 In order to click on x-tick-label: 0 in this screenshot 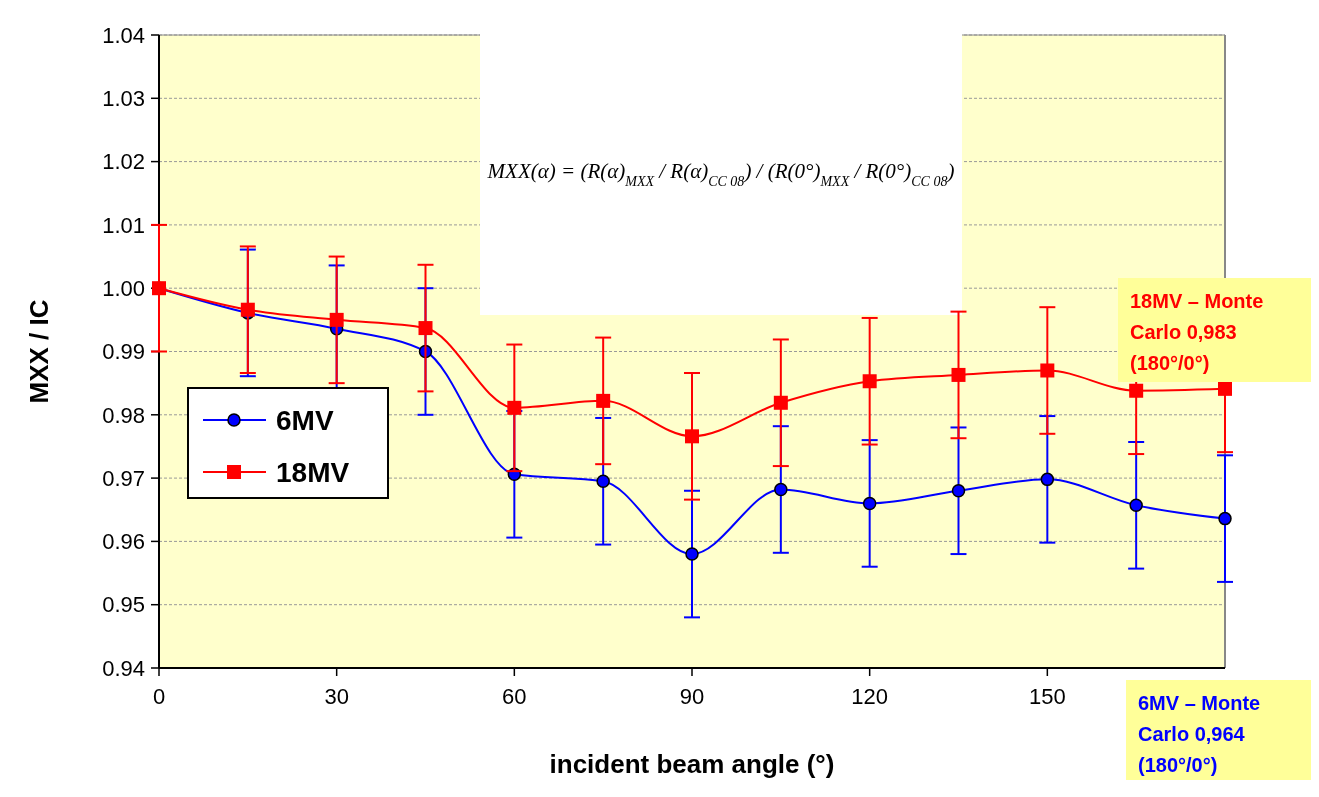, I will do `click(159, 696)`.